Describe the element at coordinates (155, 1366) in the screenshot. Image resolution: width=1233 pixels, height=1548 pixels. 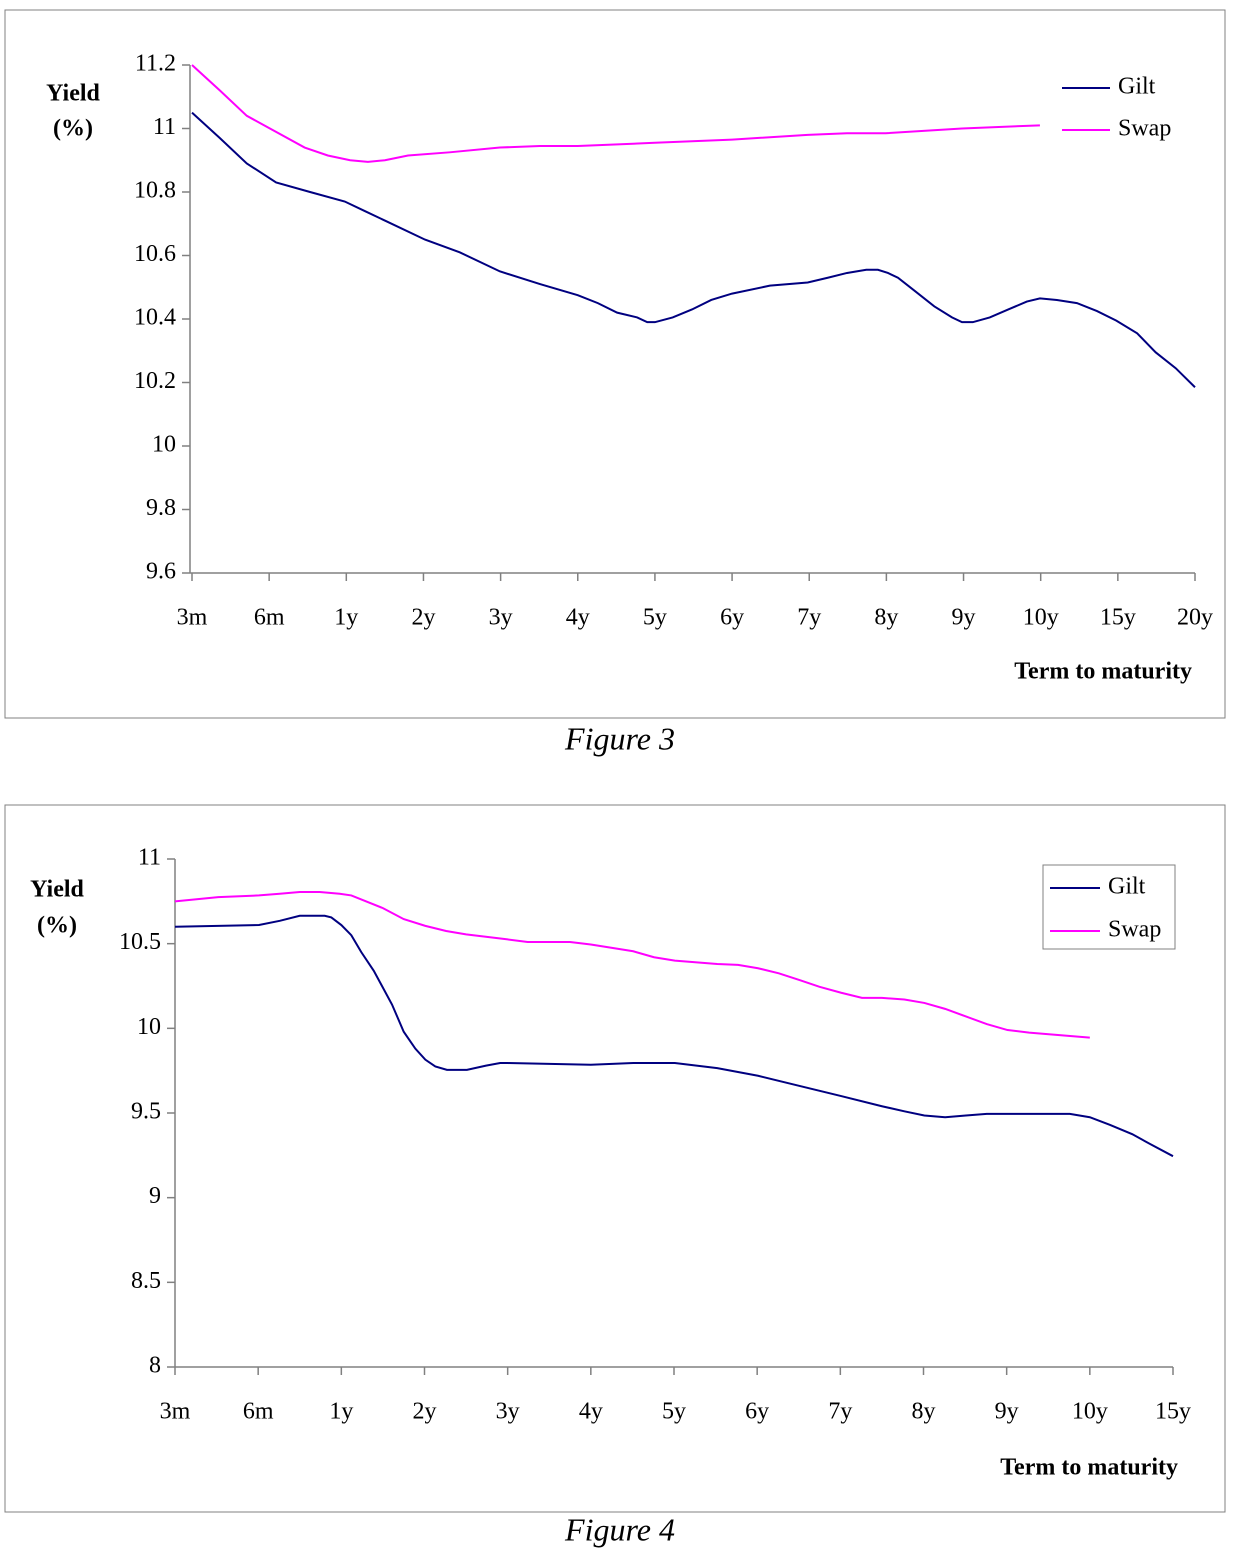
I see `y-tick-label: 8` at that location.